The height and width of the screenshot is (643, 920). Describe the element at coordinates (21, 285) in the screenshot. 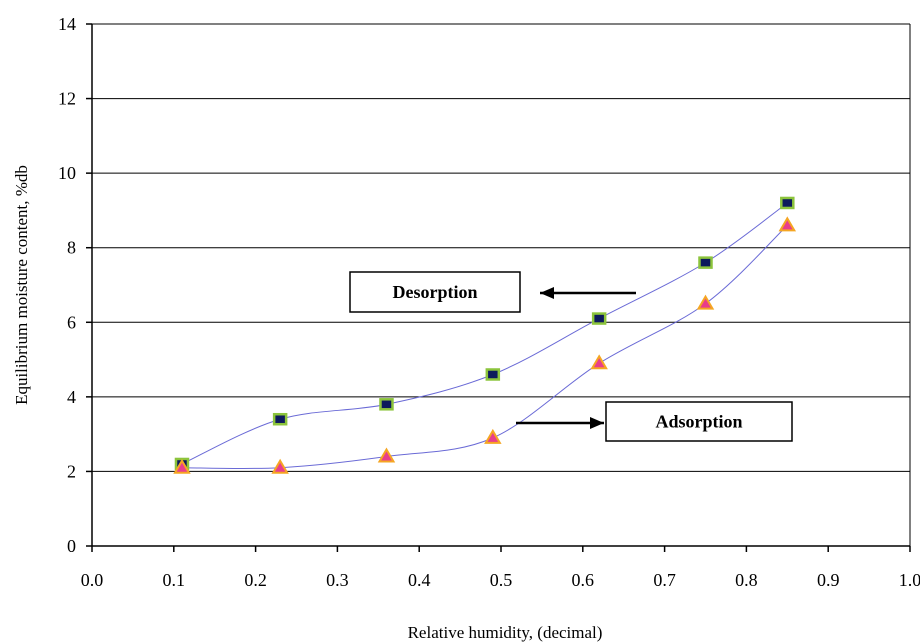

I see `y-axis-label: Equilibrium moisture content, %db` at that location.